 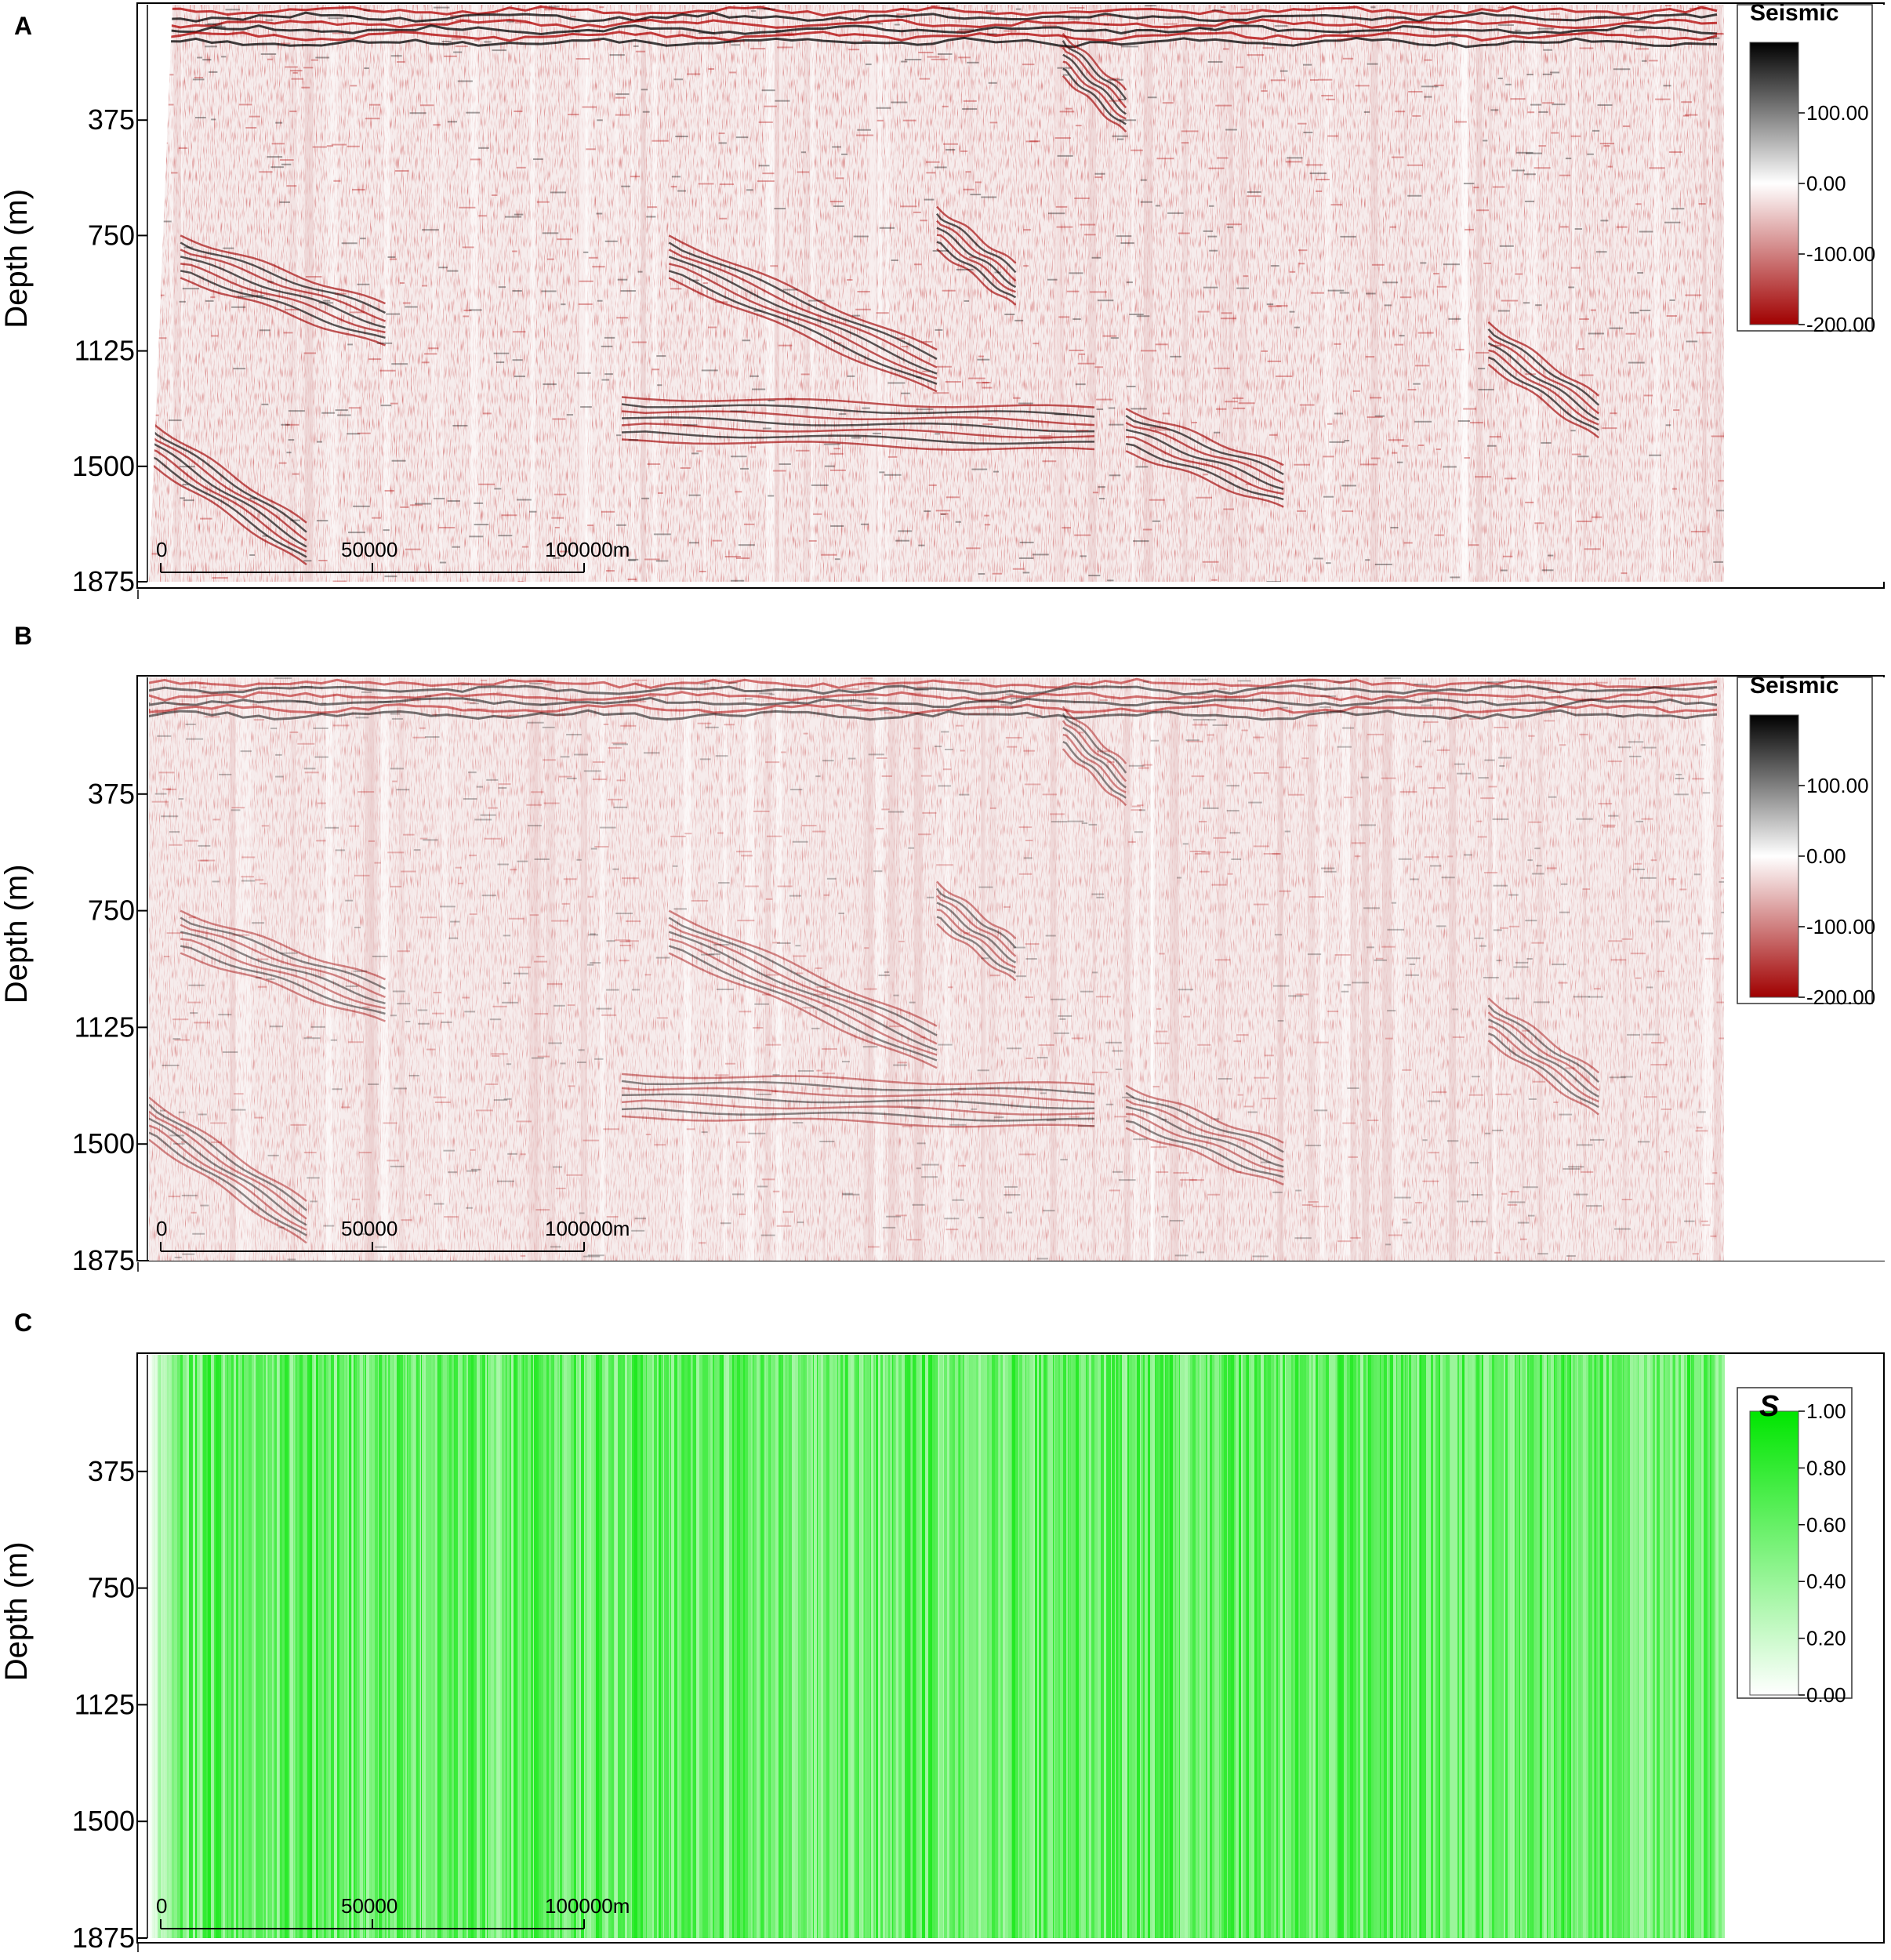 I want to click on seafloor-reflector, so click(x=933, y=683).